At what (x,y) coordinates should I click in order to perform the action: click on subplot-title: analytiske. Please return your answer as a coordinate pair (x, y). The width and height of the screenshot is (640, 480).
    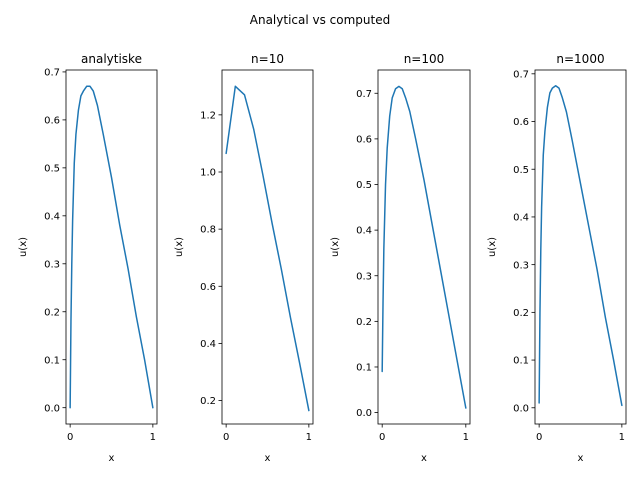
    Looking at the image, I should click on (111, 59).